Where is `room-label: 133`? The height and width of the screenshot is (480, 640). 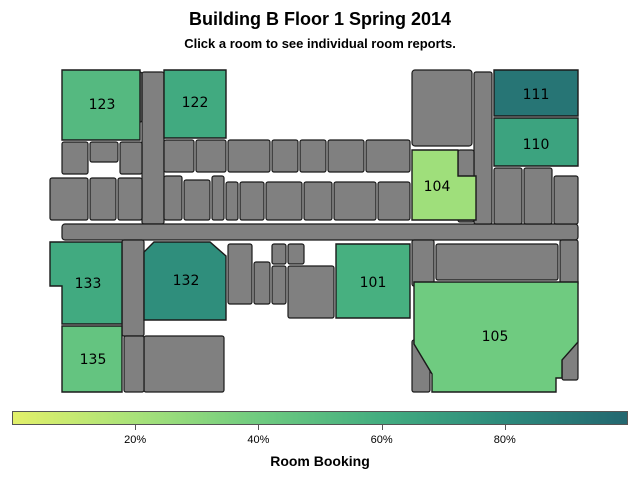 room-label: 133 is located at coordinates (88, 284).